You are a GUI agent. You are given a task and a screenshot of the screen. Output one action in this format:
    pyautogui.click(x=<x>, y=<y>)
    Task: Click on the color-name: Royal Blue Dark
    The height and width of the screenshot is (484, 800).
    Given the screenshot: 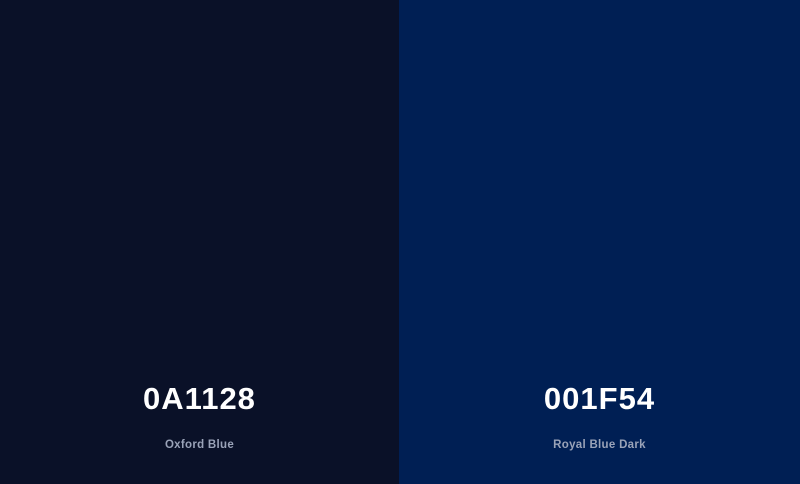 What is the action you would take?
    pyautogui.click(x=599, y=445)
    